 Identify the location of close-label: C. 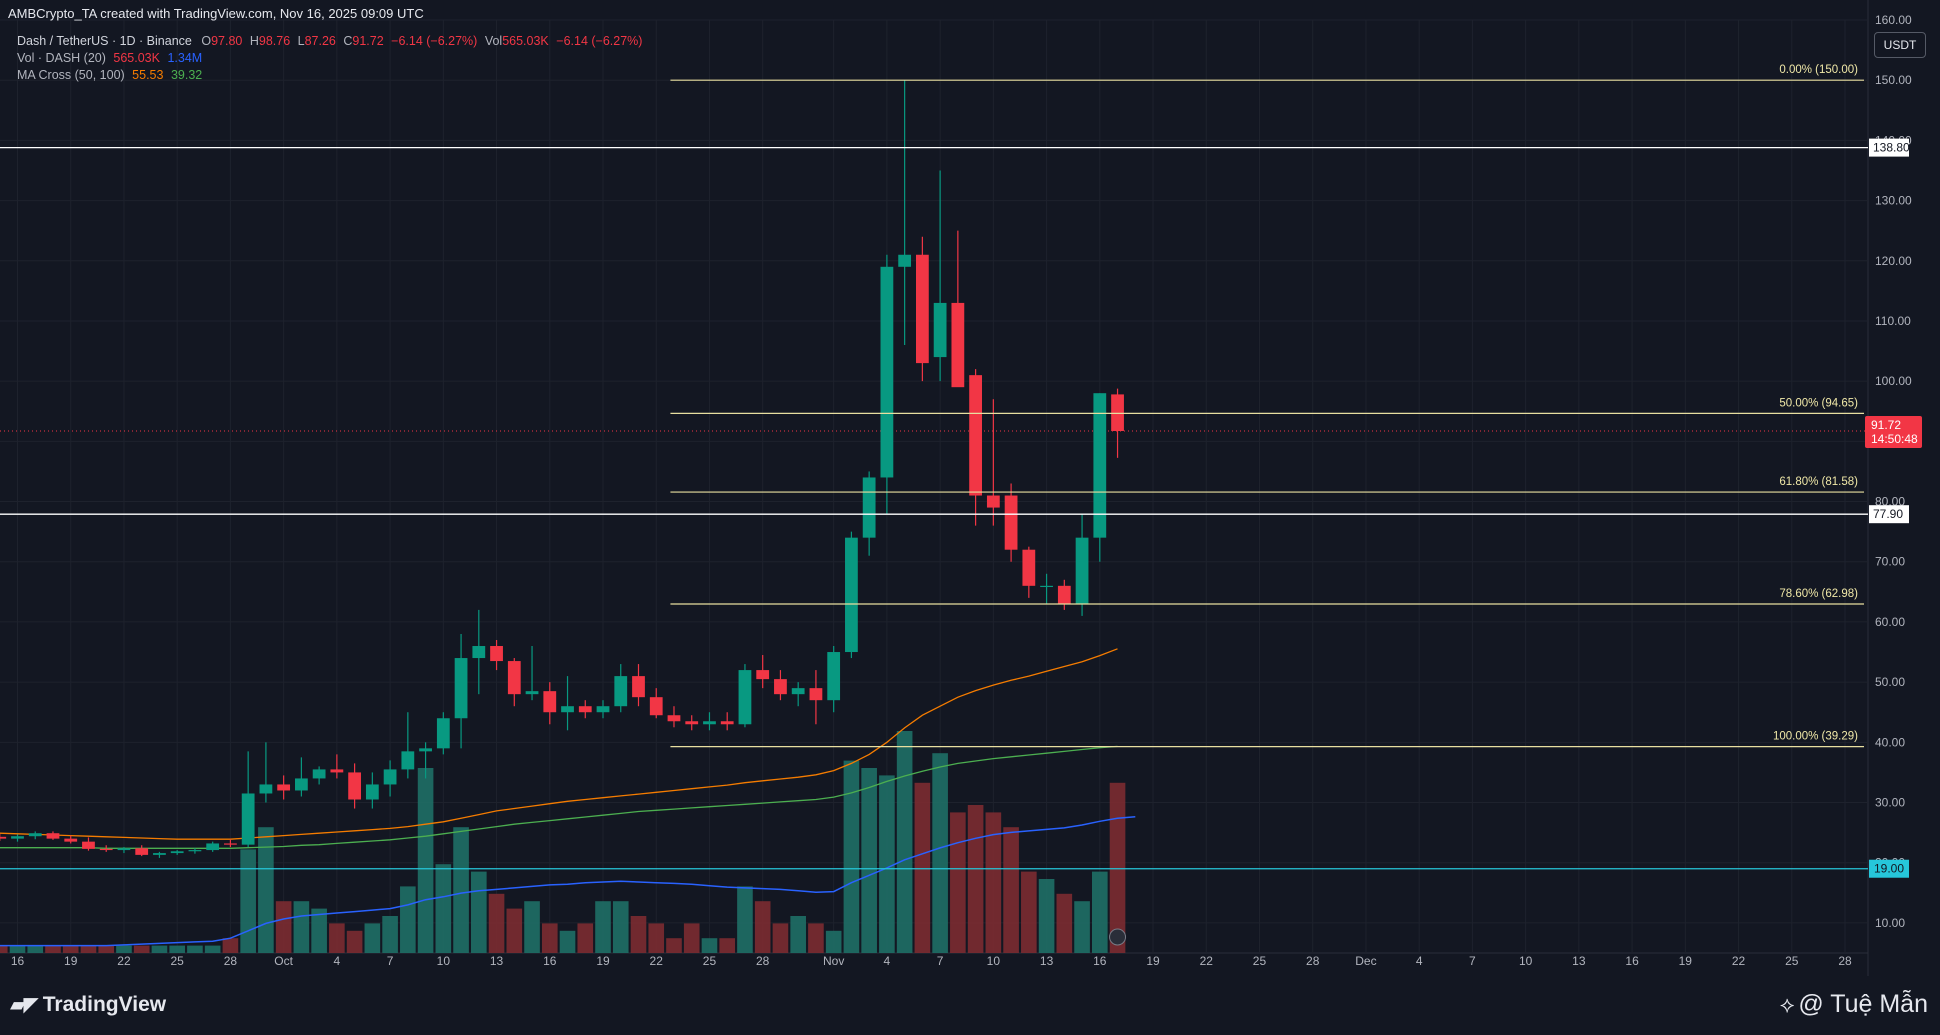
(348, 41).